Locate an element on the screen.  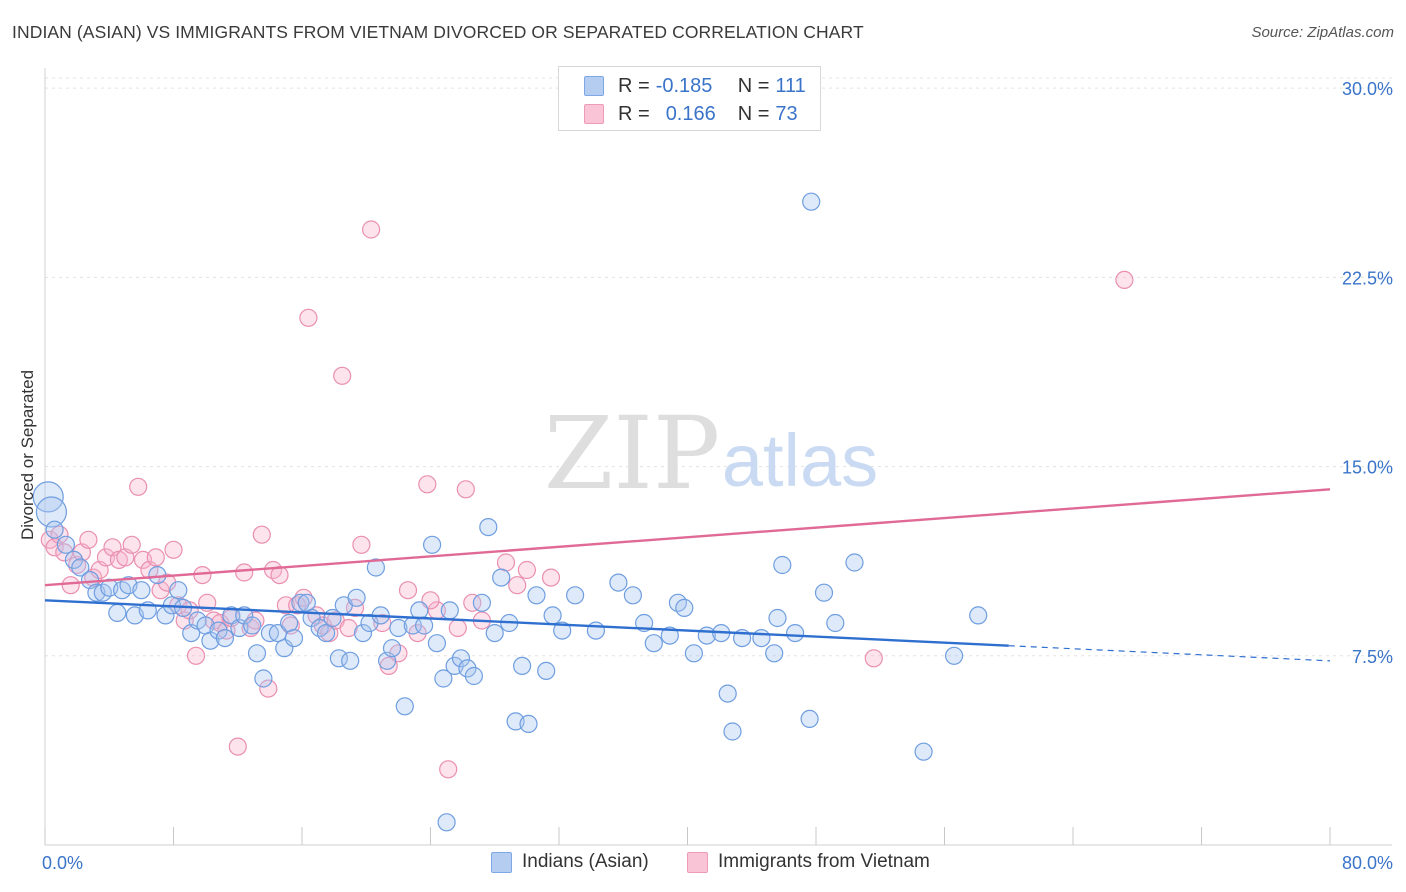
series-legend: Indians (Asian) Immigrants from Vietnam is located at coordinates (703, 865).